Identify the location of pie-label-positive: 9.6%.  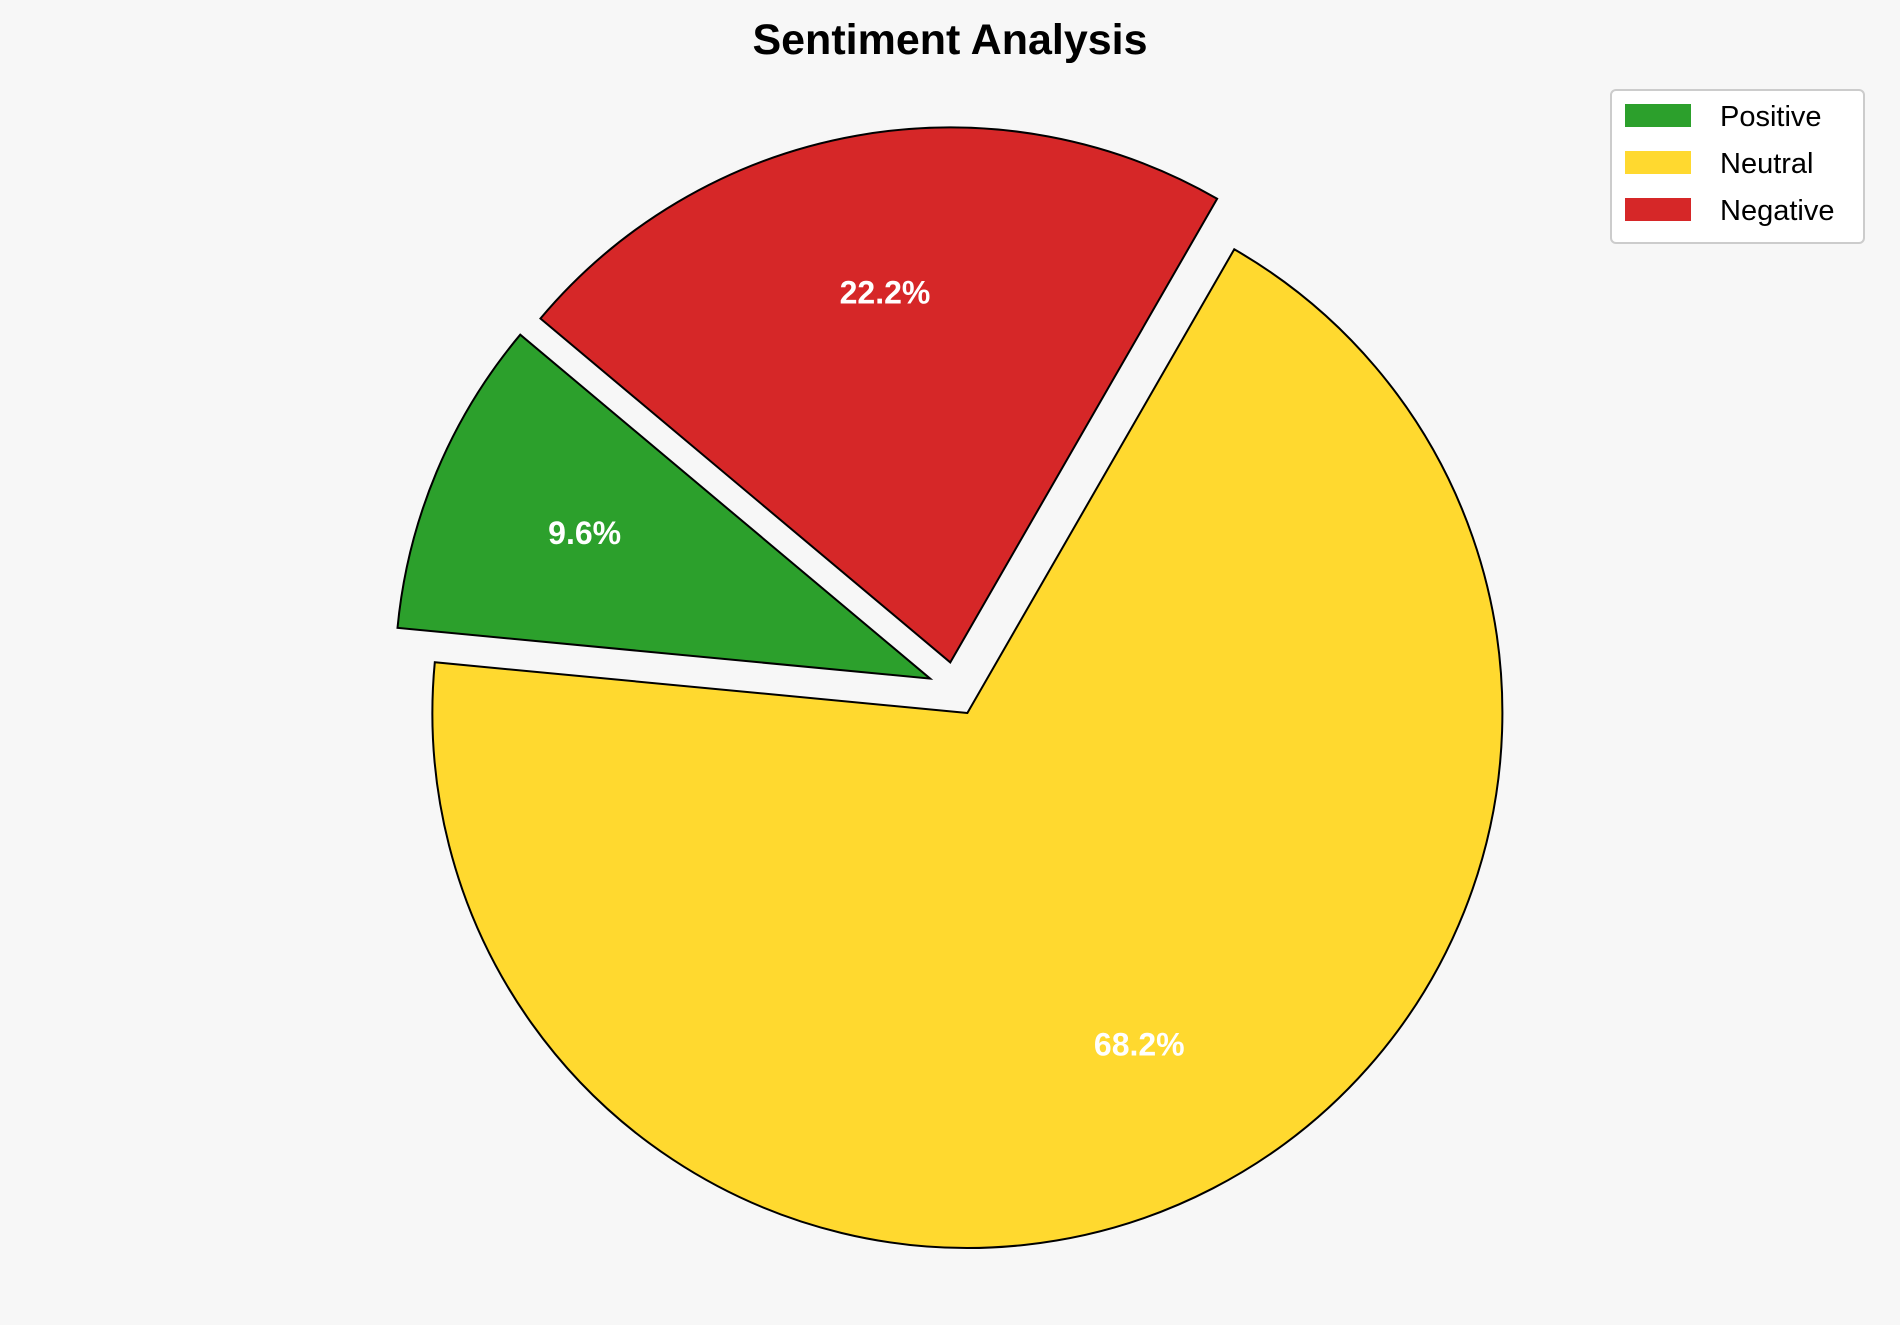
(584, 533).